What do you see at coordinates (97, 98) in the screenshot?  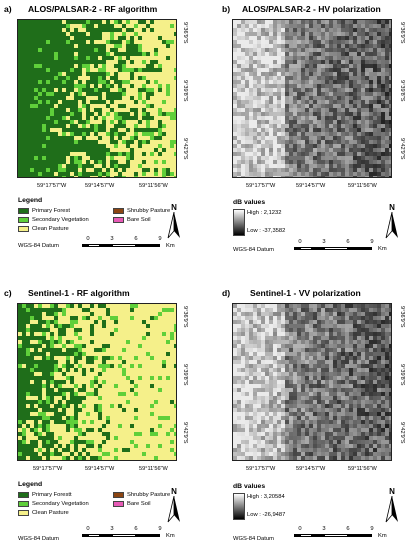 I see `rf-classification-map-a` at bounding box center [97, 98].